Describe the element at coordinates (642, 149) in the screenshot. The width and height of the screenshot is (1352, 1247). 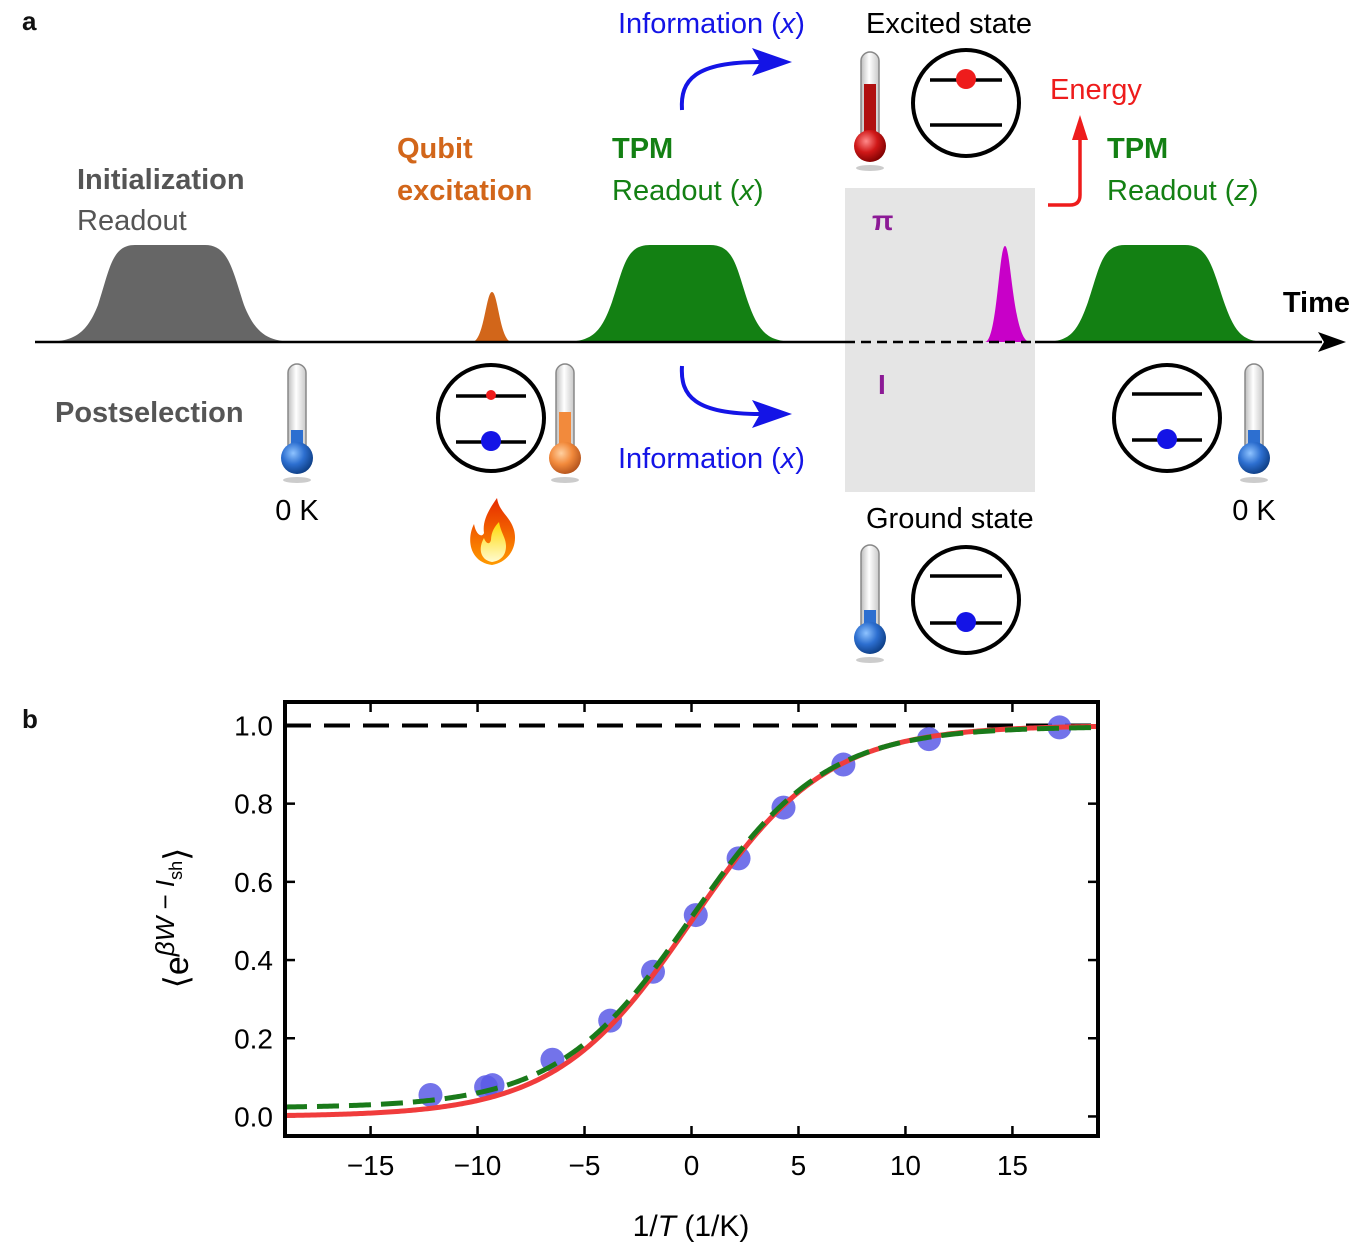
I see `tpm1-title: TPM` at that location.